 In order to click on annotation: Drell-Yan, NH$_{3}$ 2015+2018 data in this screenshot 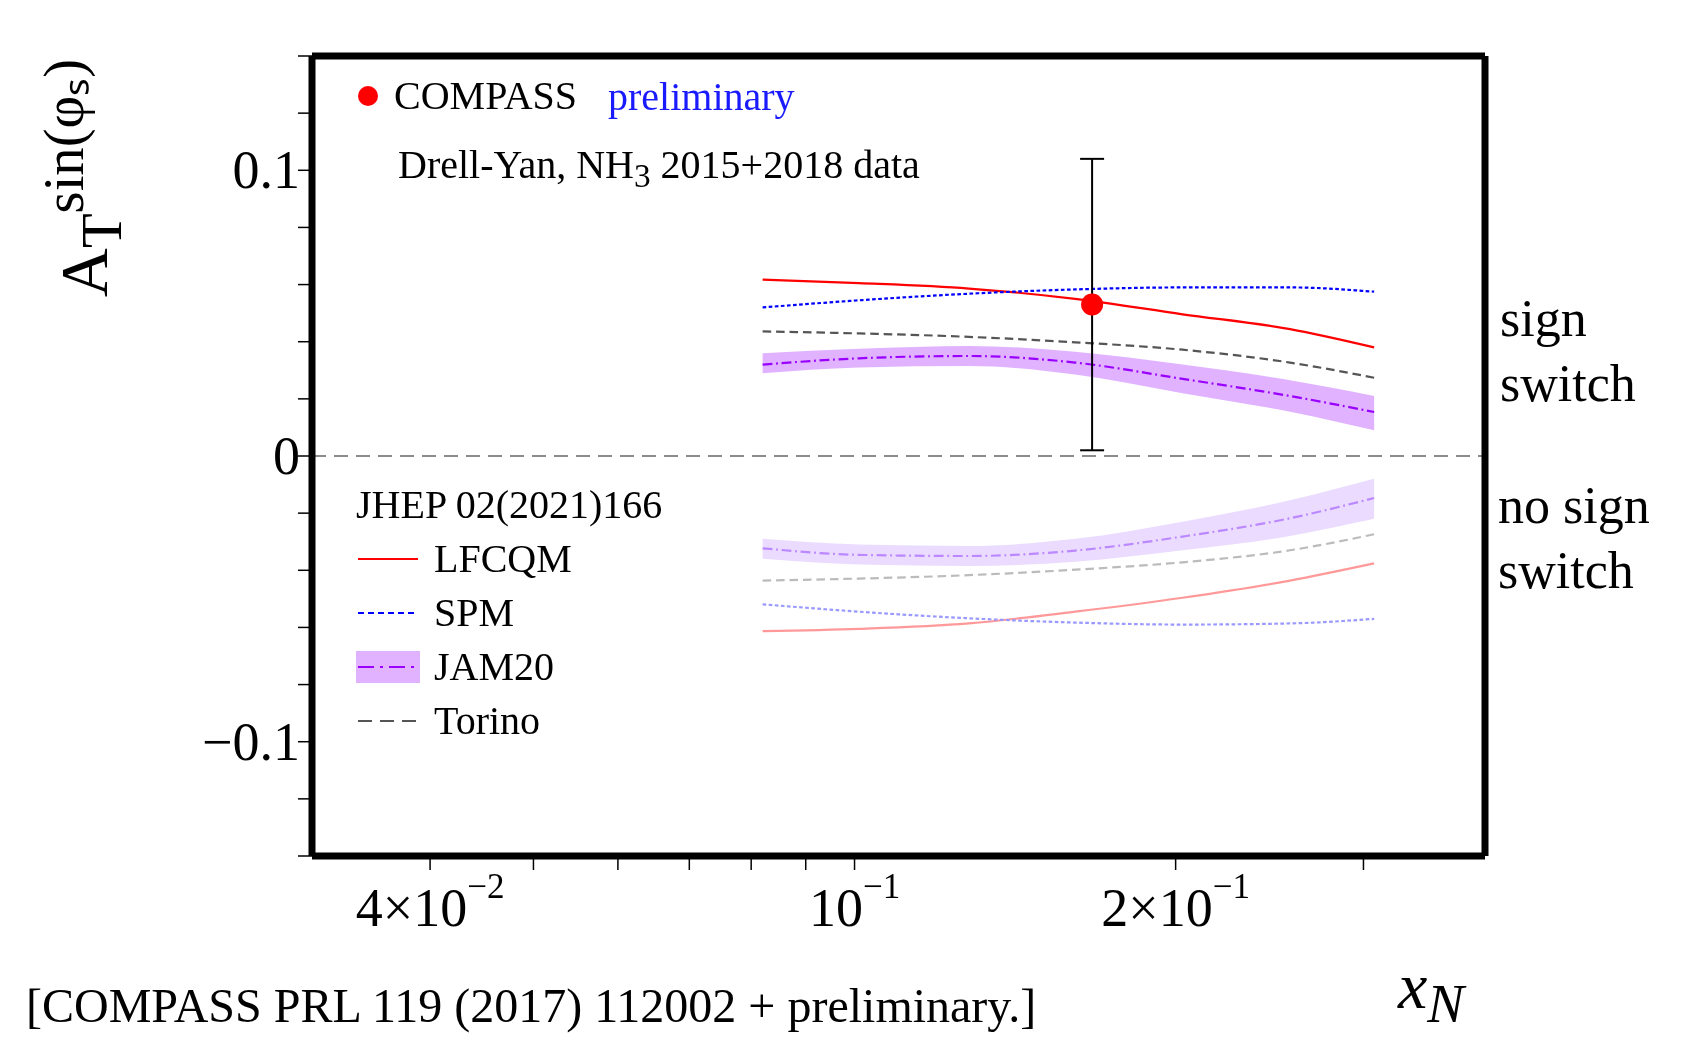, I will do `click(659, 168)`.